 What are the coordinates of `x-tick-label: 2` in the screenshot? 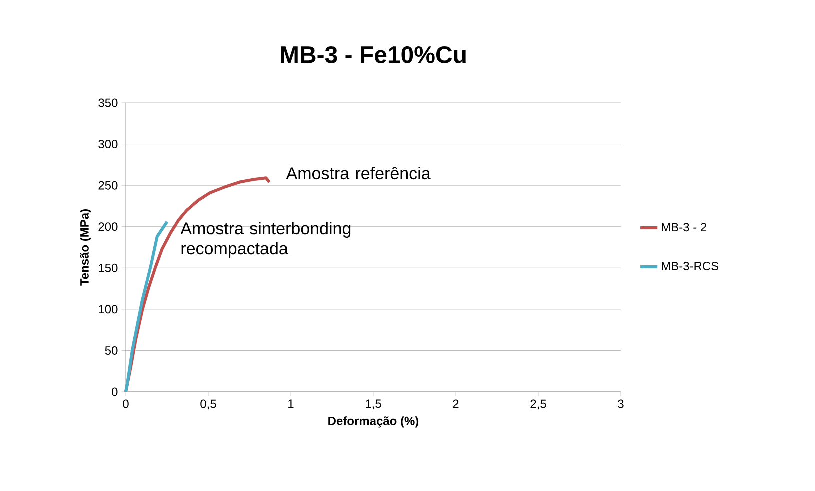 It's located at (456, 404).